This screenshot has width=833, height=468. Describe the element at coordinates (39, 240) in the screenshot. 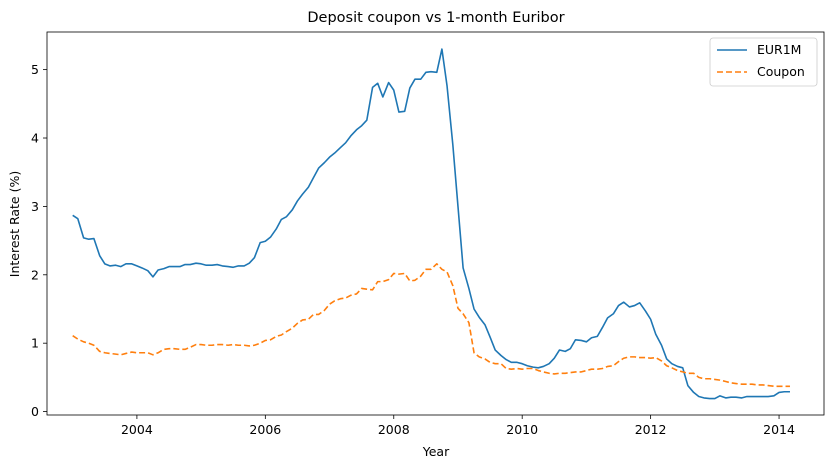

I see `y-axis: 0 1 2 3 4 5` at that location.